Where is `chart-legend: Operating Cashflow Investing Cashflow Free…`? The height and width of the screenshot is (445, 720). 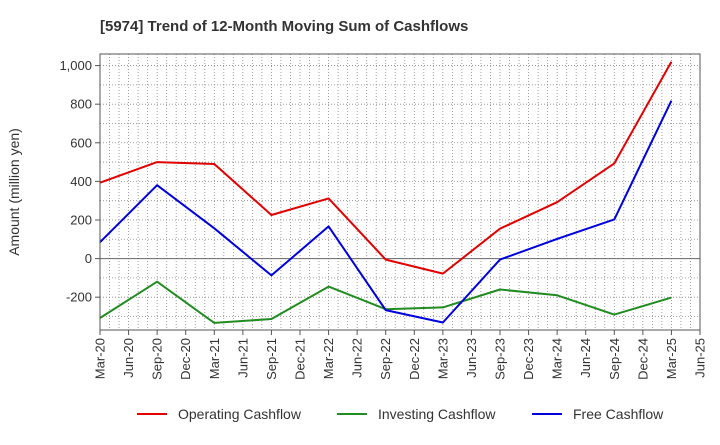 chart-legend: Operating Cashflow Investing Cashflow Free… is located at coordinates (400, 414).